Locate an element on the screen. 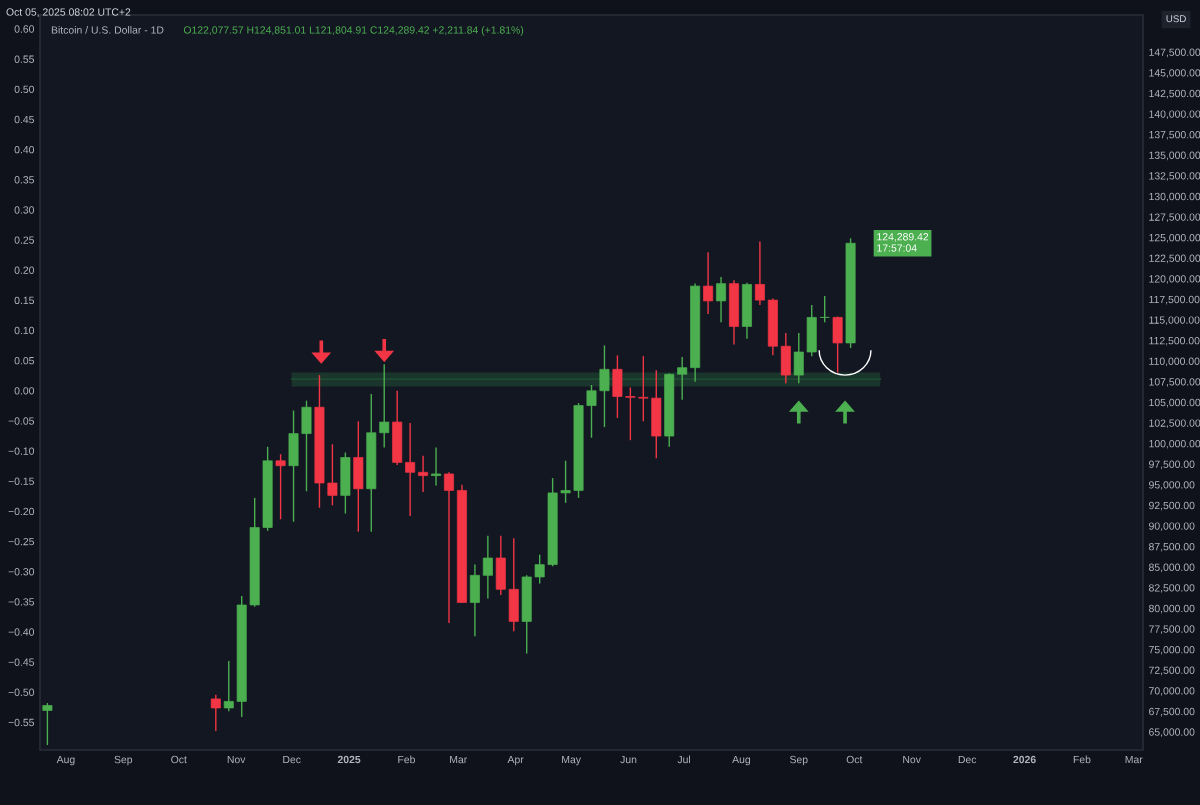  y-tick-label: 65,000.00 is located at coordinates (1172, 732).